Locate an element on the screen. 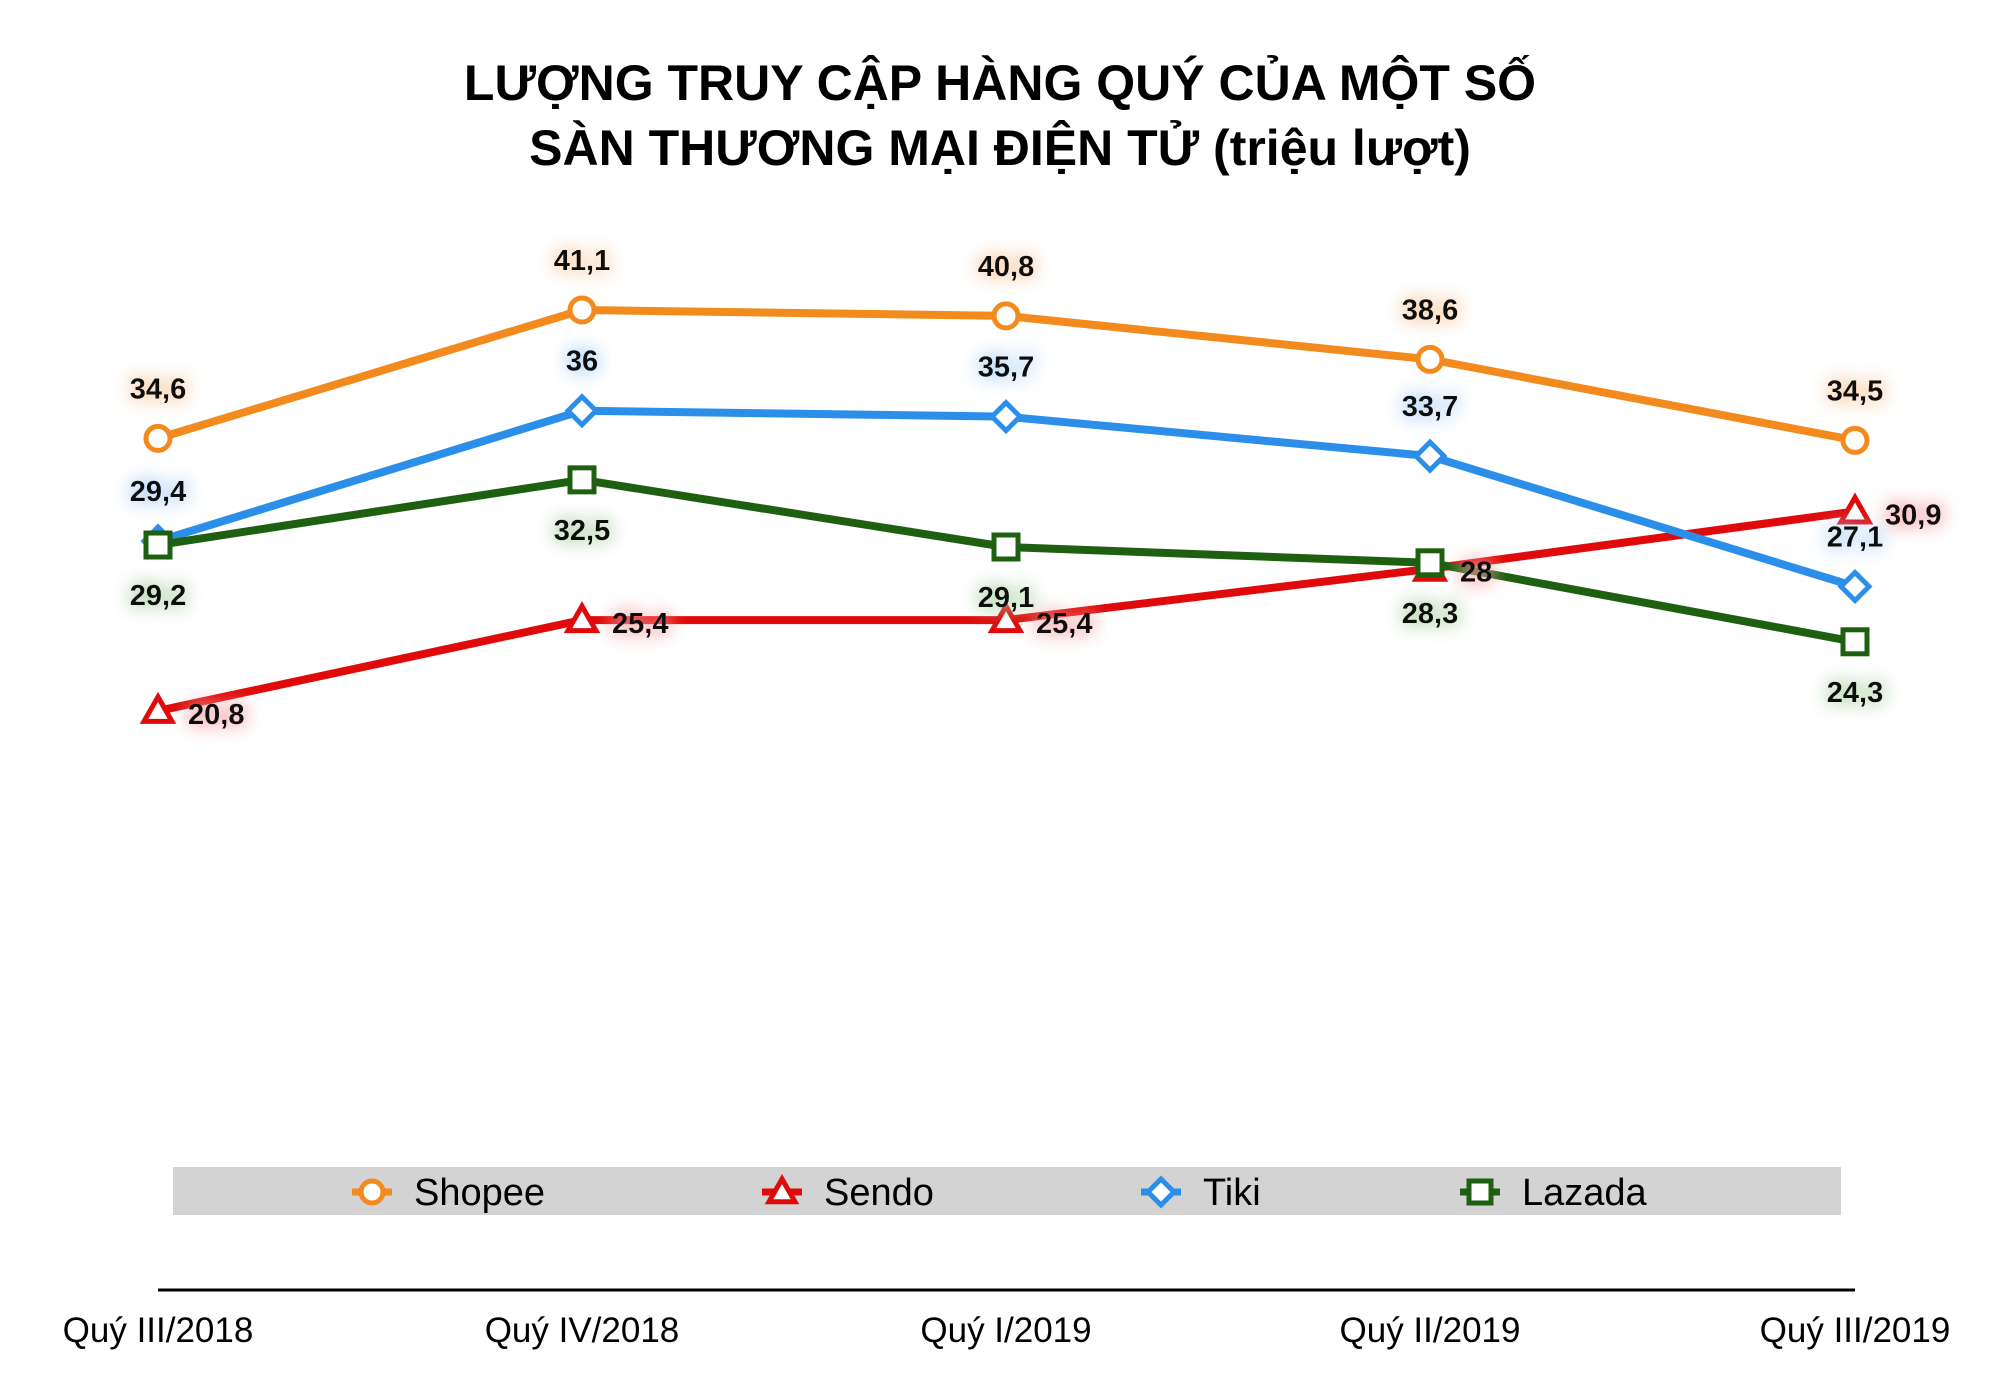  shopee-data-label-1: 34,6 is located at coordinates (158, 389).